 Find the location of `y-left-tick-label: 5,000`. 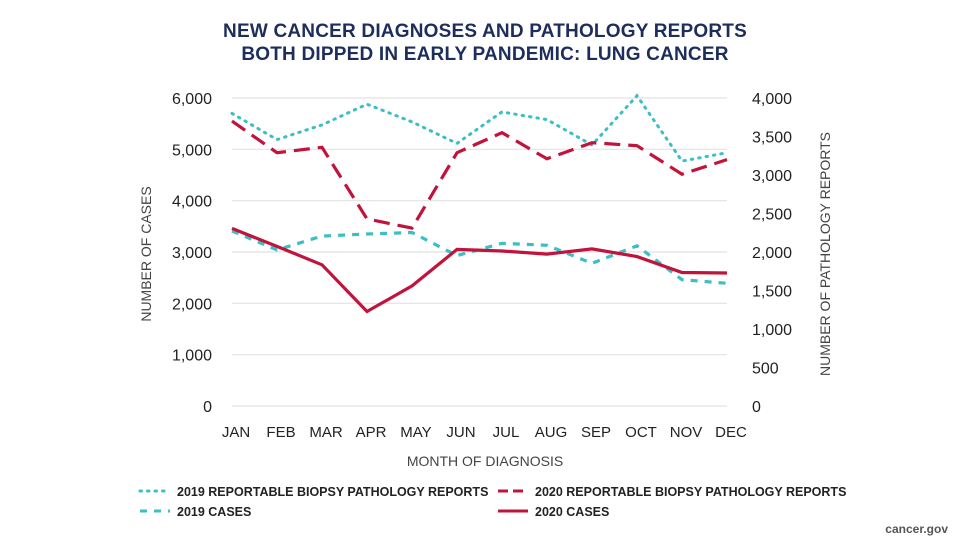

y-left-tick-label: 5,000 is located at coordinates (192, 150).